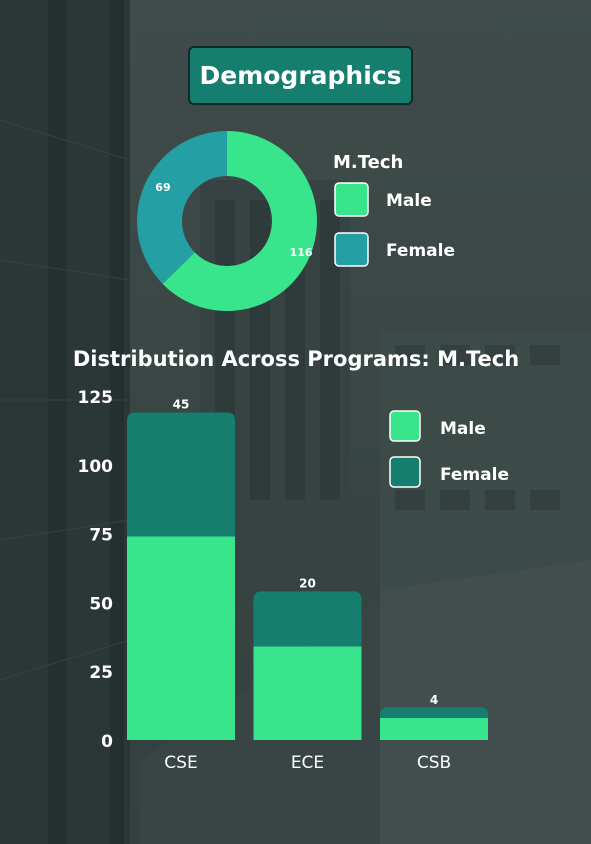  What do you see at coordinates (405, 426) in the screenshot?
I see `bar-legend-swatch-male` at bounding box center [405, 426].